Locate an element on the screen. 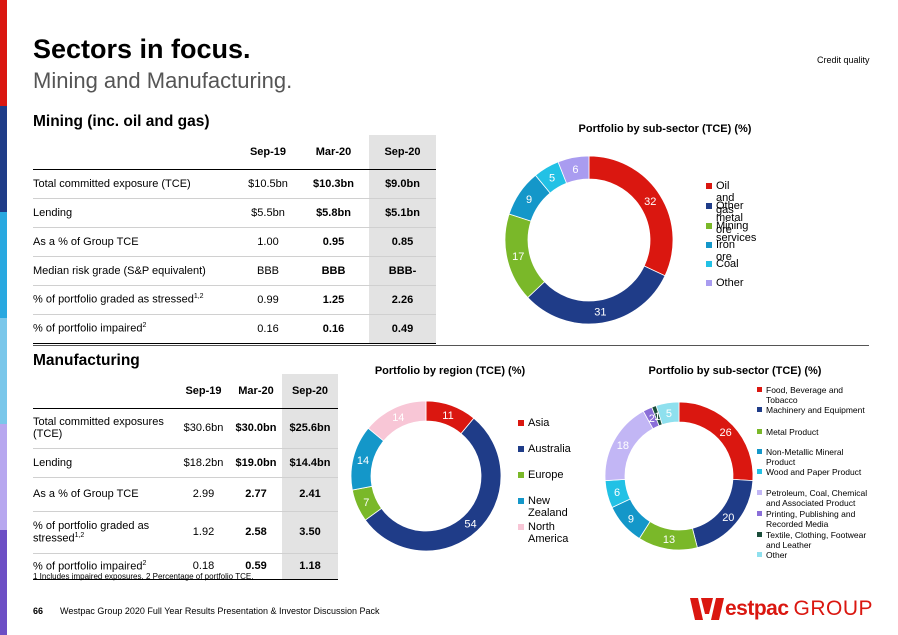  legend-item: Textile, Clothing, Footwear and Leather is located at coordinates (814, 540).